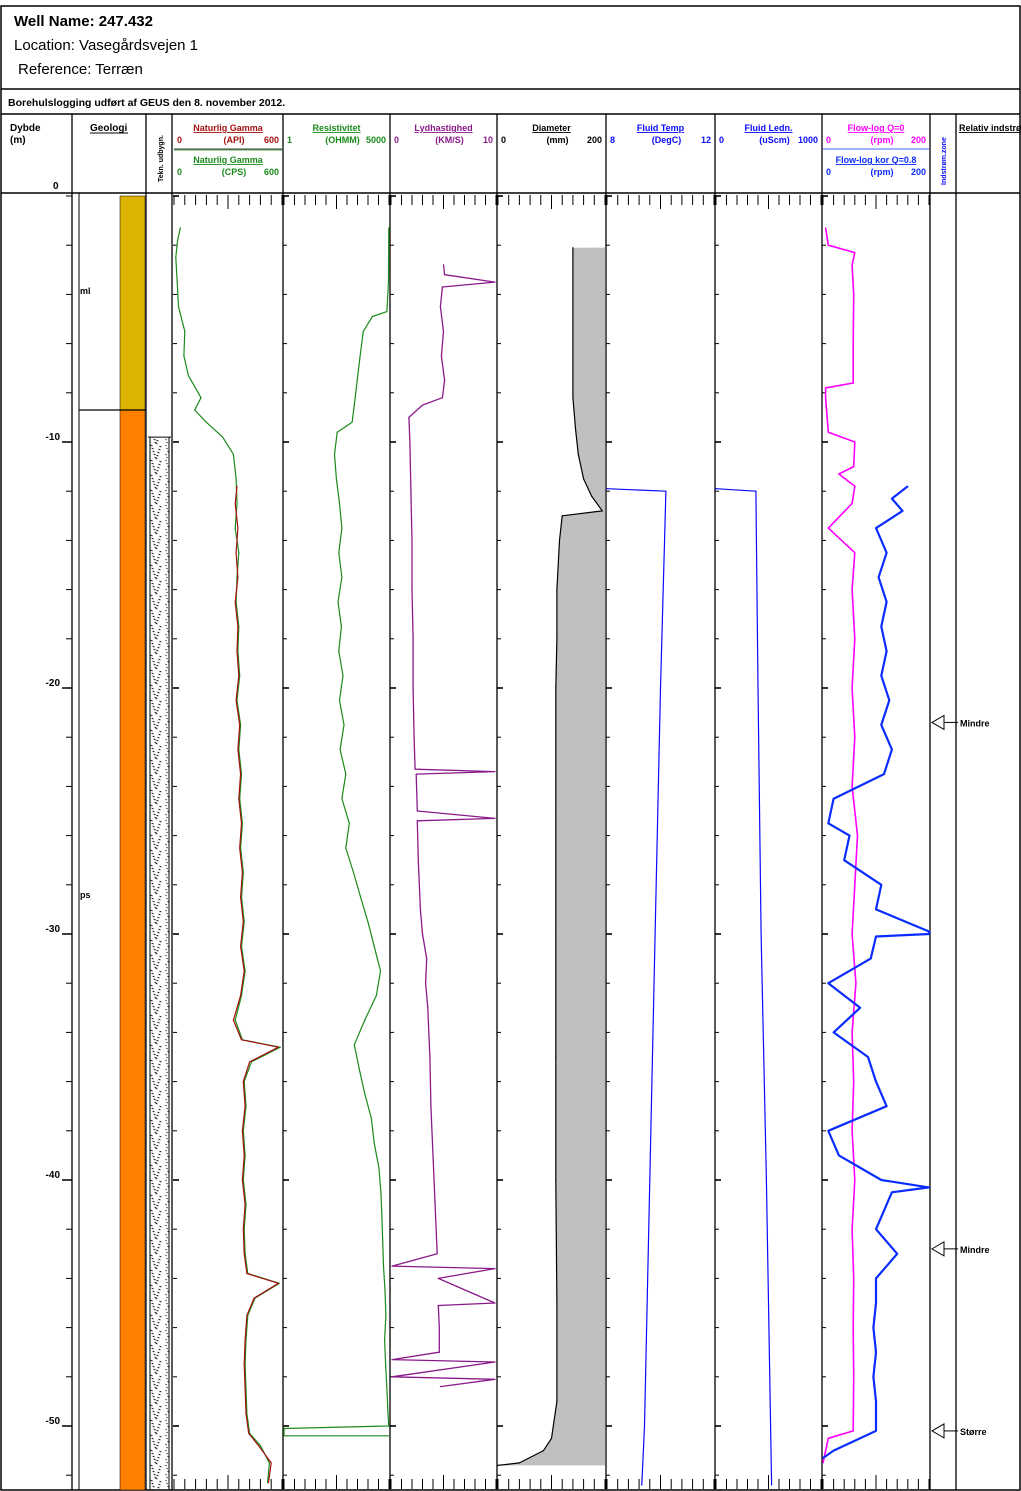  Describe the element at coordinates (83, 21) in the screenshot. I see `well-name: Well Name: 247.432` at that location.